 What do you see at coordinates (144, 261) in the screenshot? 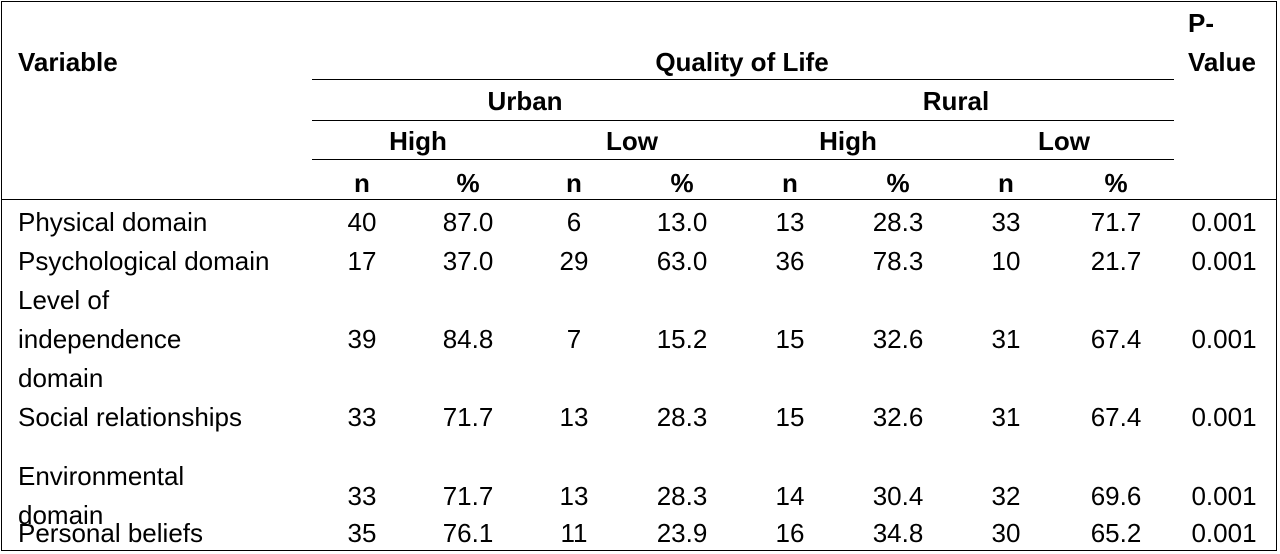
I see `row-label-psychological: Psychological domain` at bounding box center [144, 261].